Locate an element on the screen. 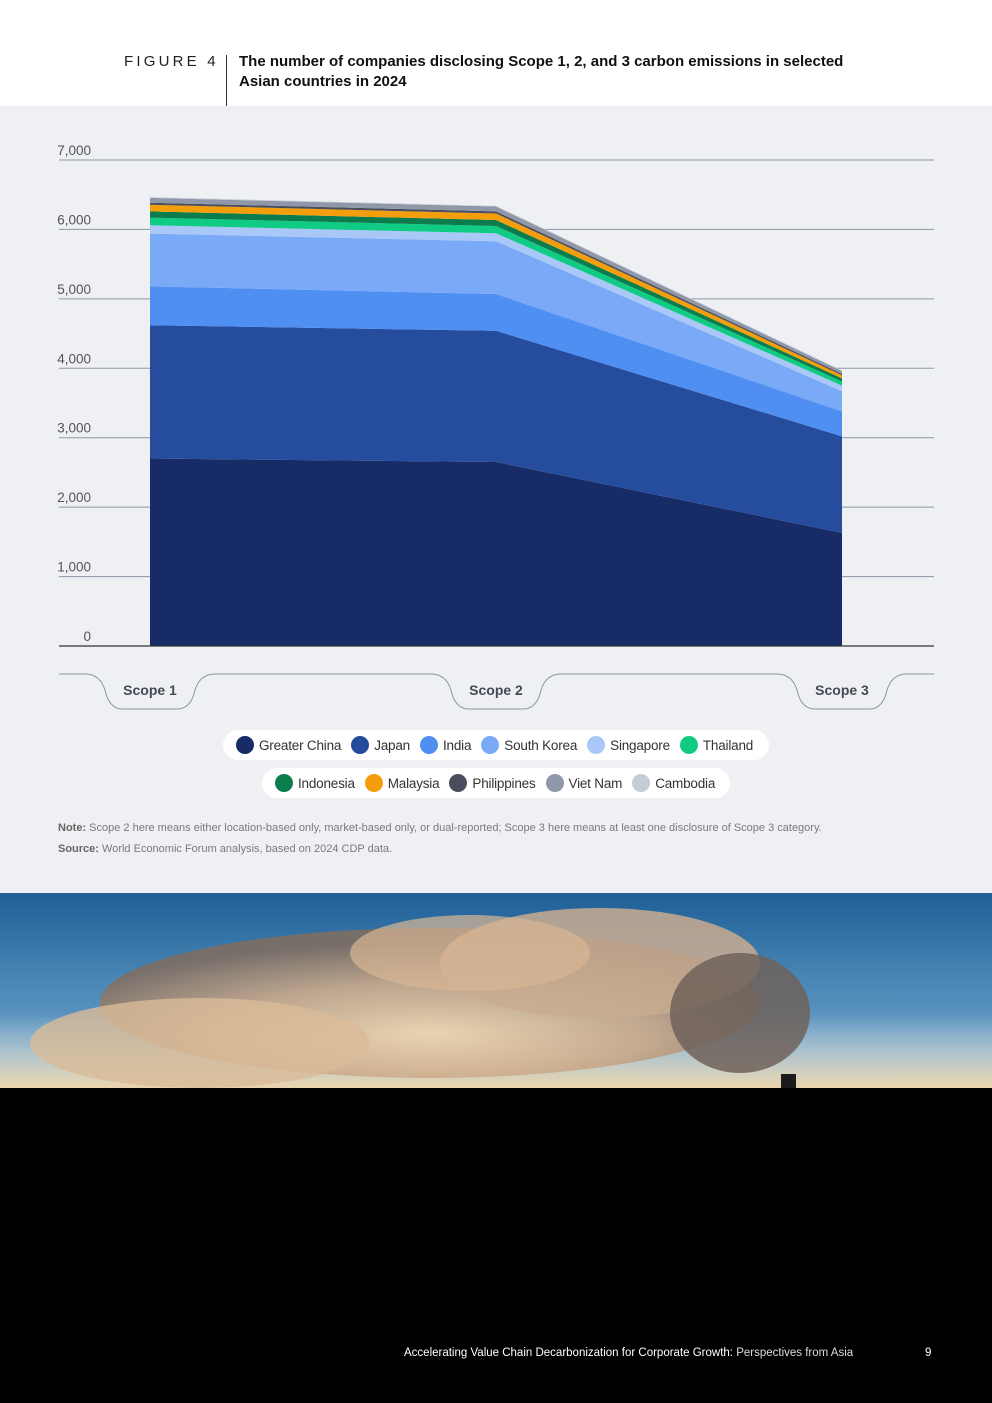 The image size is (992, 1403). y-tick-label: 7,000 is located at coordinates (74, 150).